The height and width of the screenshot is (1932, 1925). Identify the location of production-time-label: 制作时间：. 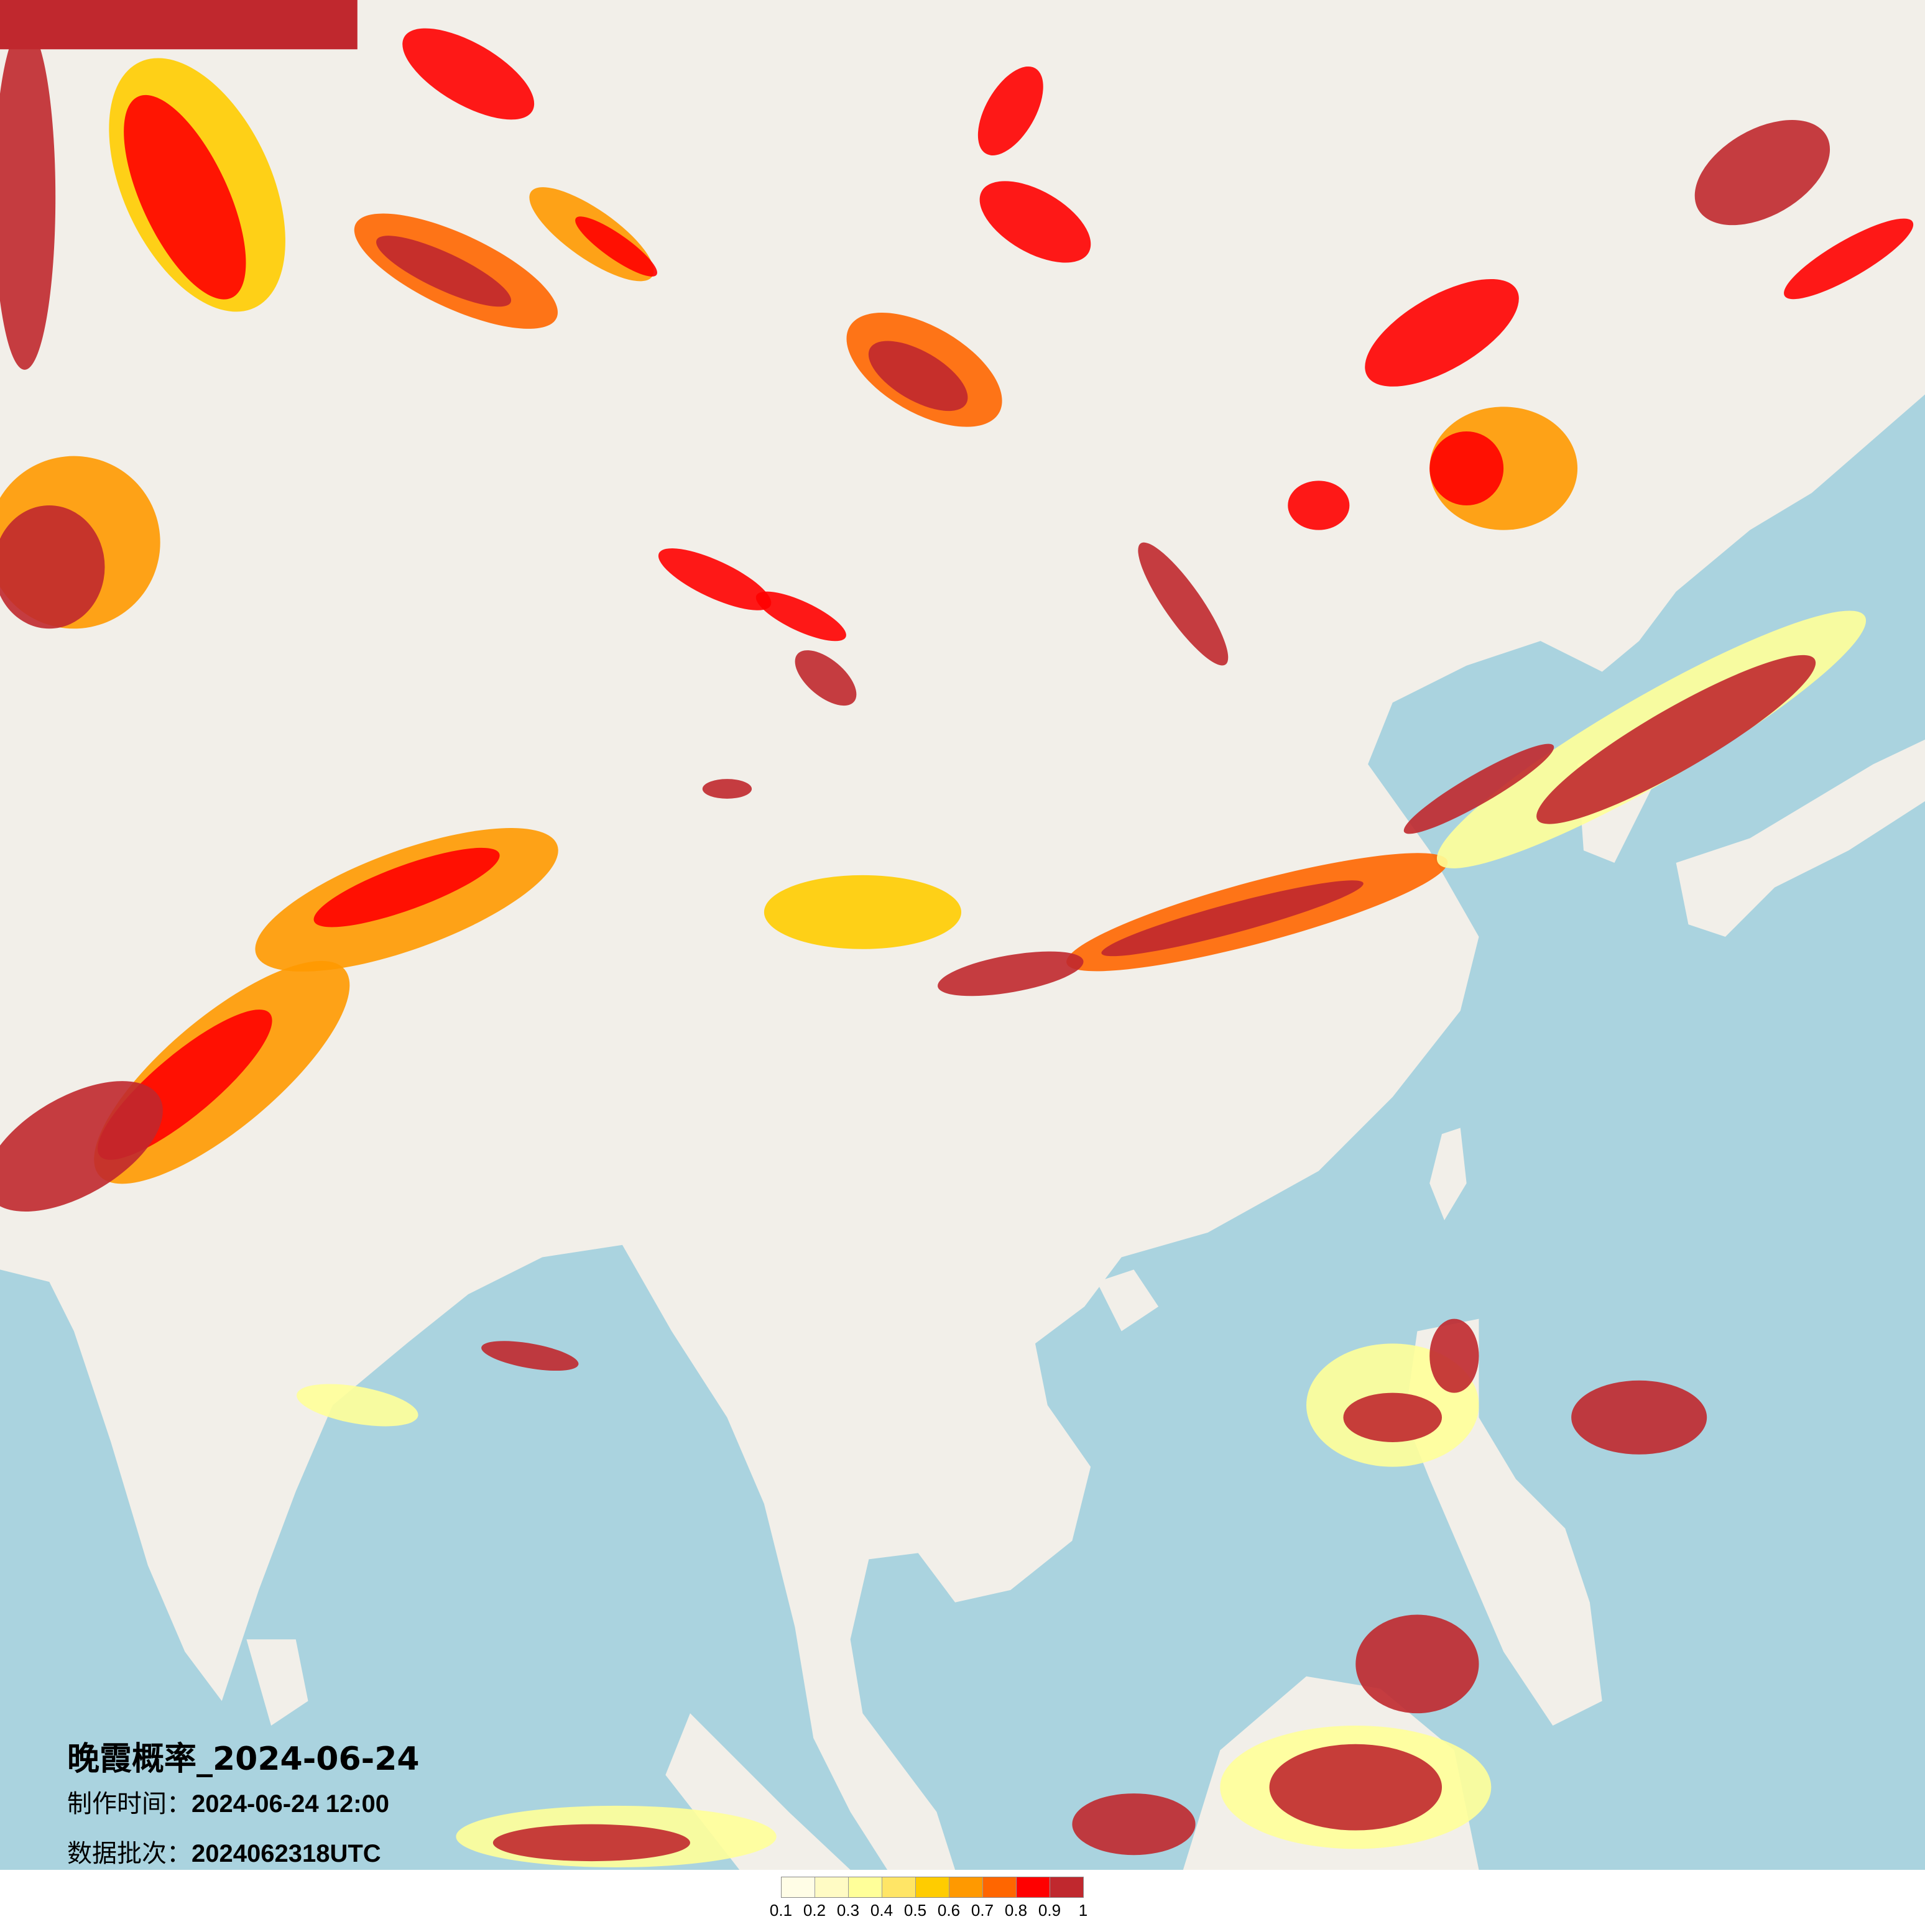
(129, 1804).